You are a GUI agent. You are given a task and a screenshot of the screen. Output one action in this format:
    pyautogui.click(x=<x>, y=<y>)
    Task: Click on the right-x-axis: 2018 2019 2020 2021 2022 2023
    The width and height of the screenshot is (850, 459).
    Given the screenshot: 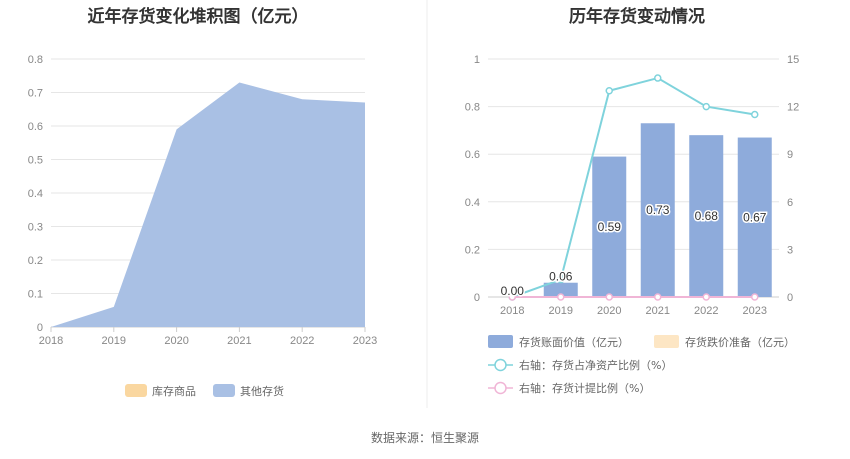 What is the action you would take?
    pyautogui.click(x=633, y=311)
    